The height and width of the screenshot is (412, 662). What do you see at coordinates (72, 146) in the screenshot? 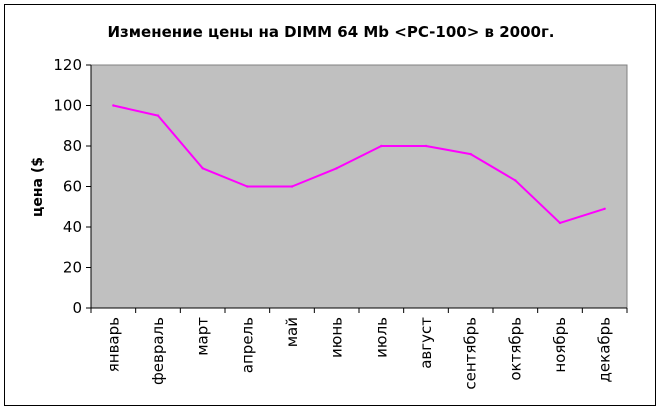
I see `y-tick-label: 80` at bounding box center [72, 146].